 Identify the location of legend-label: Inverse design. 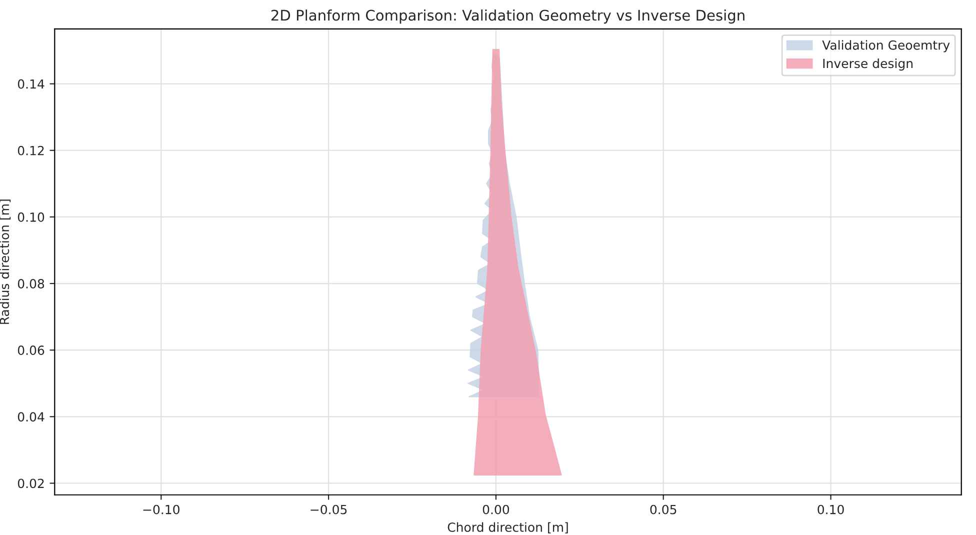
(867, 64).